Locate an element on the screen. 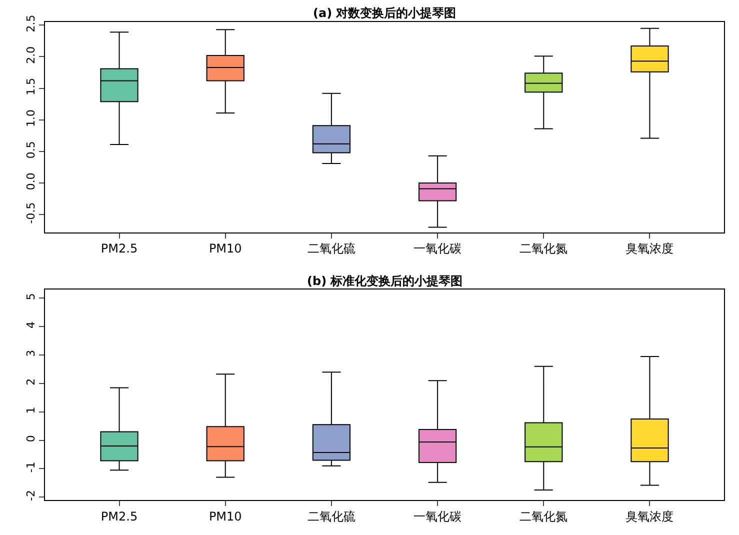 The width and height of the screenshot is (739, 535). y-tick-label: 2 is located at coordinates (31, 382).